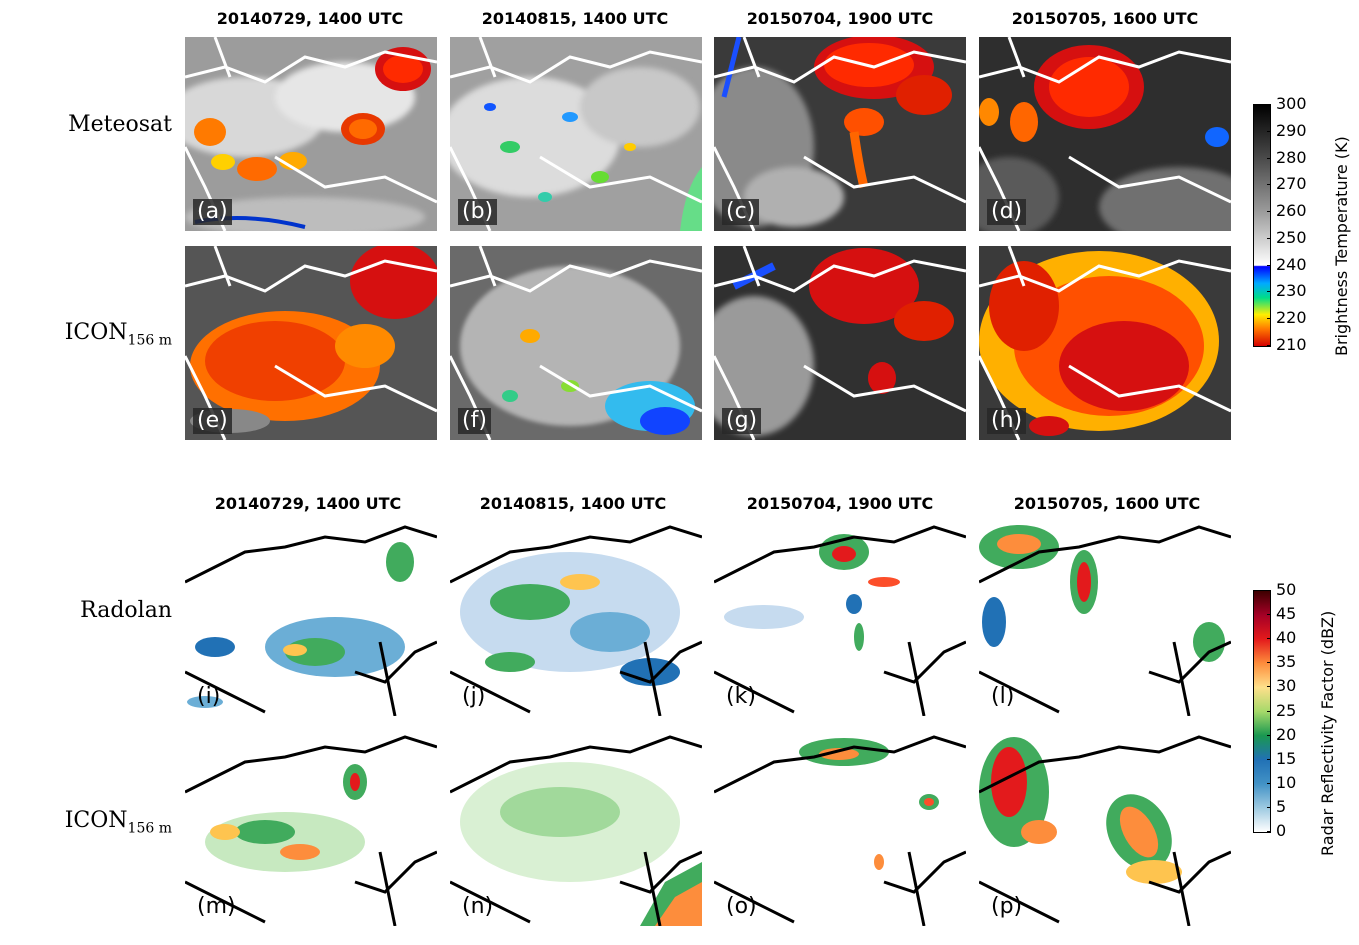  Describe the element at coordinates (1286, 589) in the screenshot. I see `reflectivity-tick-label: 50` at that location.